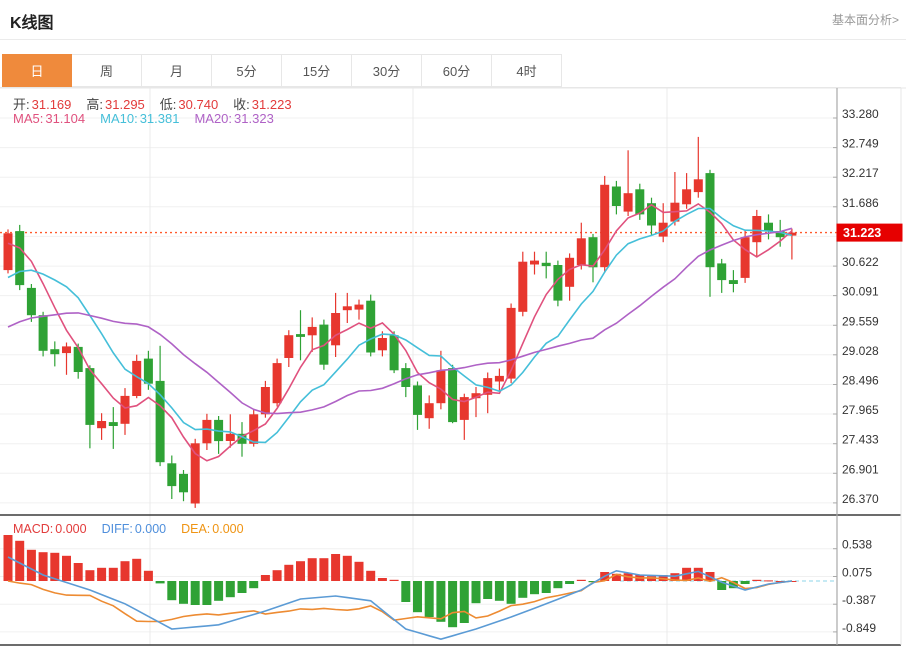  Describe the element at coordinates (189, 104) in the screenshot. I see `ohlc-row-item: 低: 30.740` at that location.